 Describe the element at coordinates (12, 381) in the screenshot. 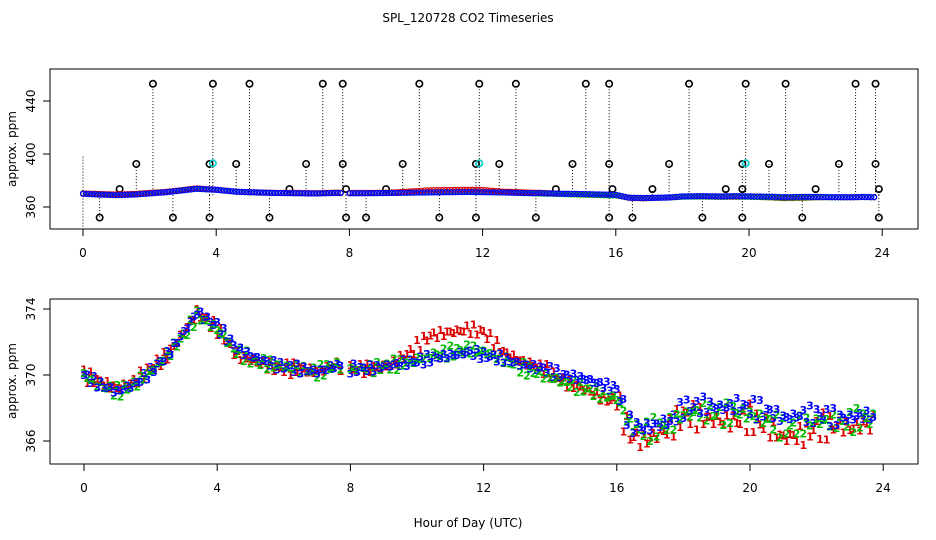

I see `bottom-y-axis-label: approx. ppm` at that location.